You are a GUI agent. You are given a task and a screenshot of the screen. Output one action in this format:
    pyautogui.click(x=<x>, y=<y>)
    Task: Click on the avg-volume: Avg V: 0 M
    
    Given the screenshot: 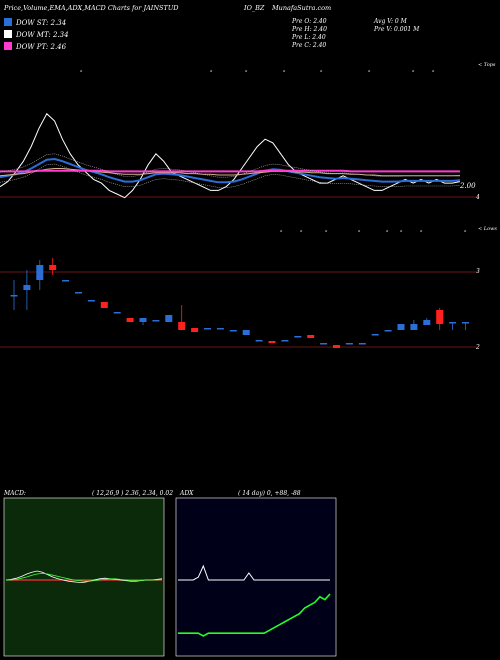 What is the action you would take?
    pyautogui.click(x=390, y=21)
    